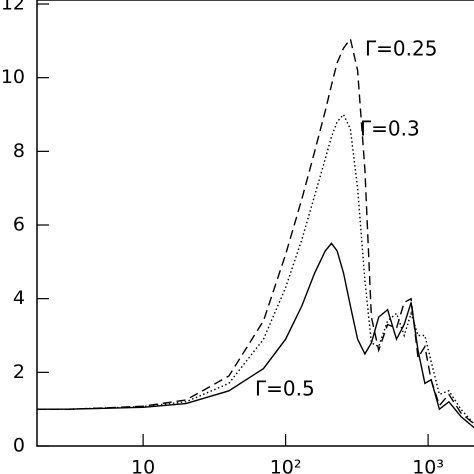 This screenshot has width=474, height=474. What do you see at coordinates (19, 225) in the screenshot?
I see `y-tick-label: 6` at bounding box center [19, 225].